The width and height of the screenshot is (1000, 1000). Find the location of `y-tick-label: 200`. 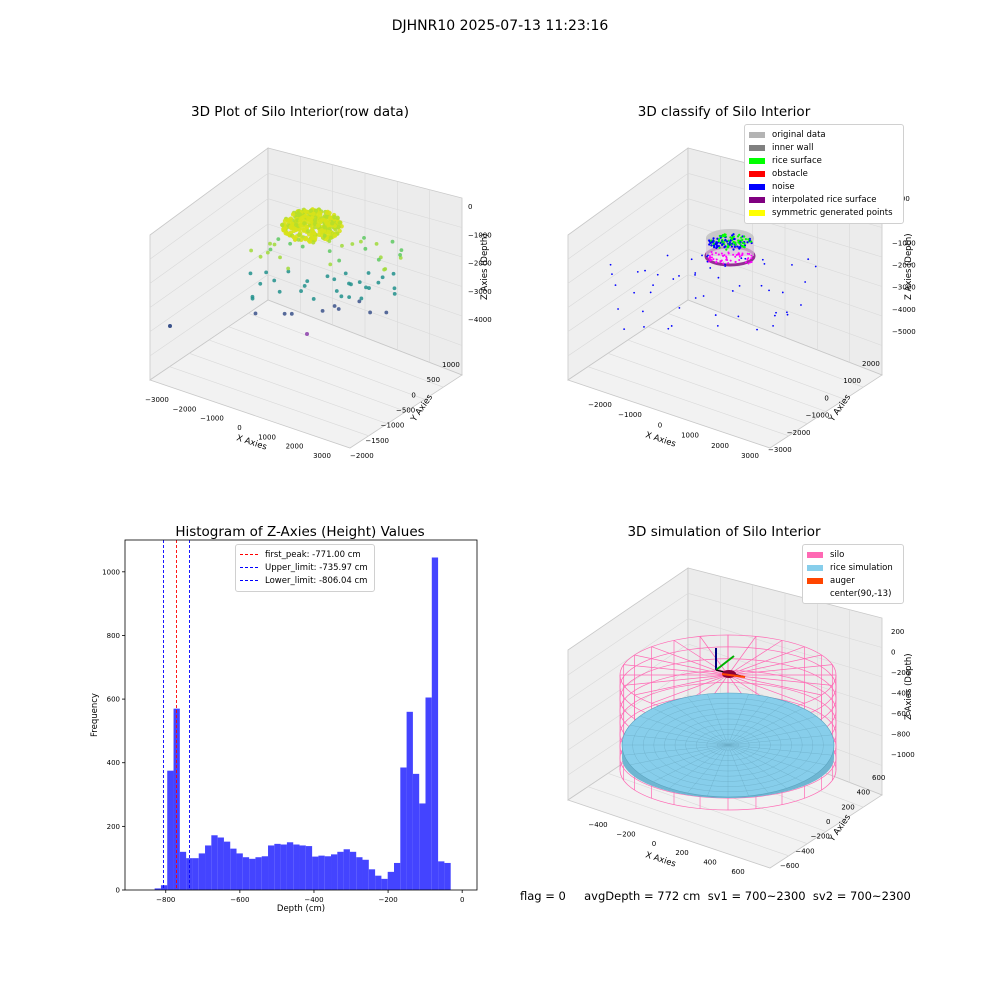

y-tick-label: 200 is located at coordinates (847, 807).